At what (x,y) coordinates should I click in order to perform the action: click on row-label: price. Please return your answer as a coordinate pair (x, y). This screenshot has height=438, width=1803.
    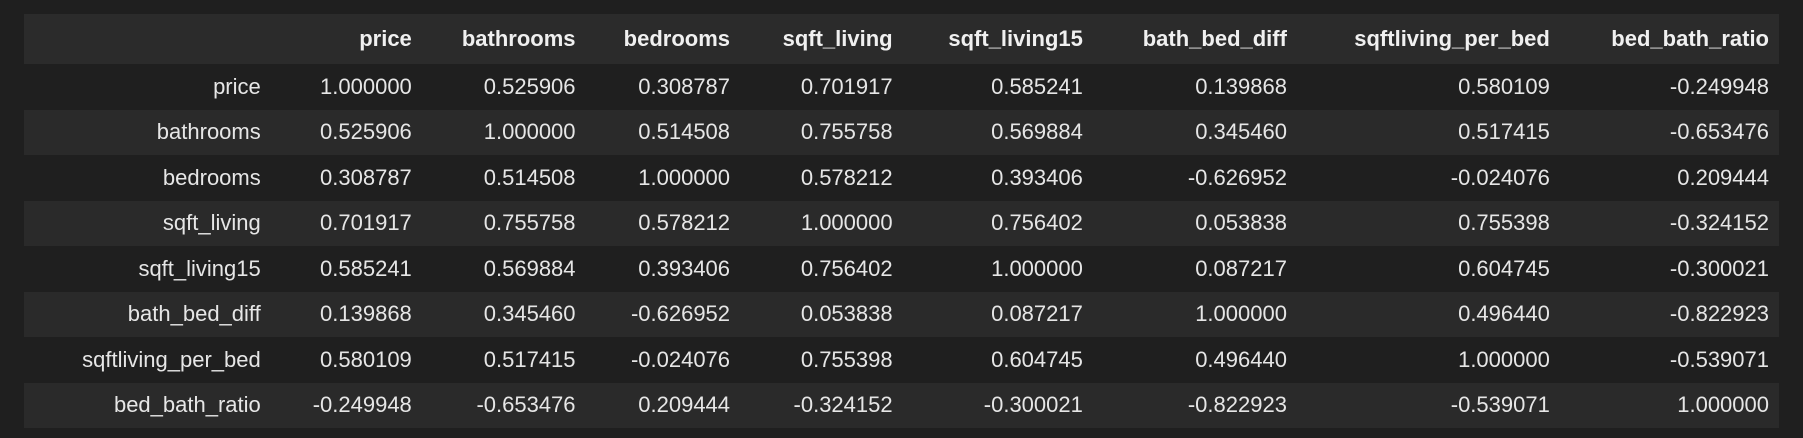
    Looking at the image, I should click on (237, 86).